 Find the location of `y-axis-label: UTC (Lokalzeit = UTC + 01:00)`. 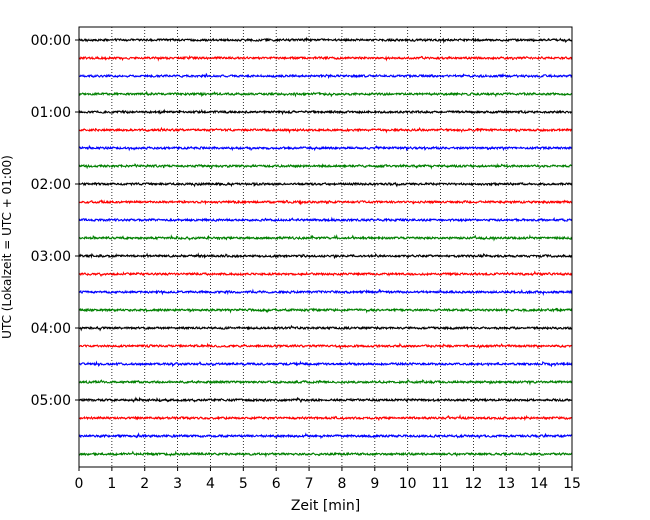

y-axis-label: UTC (Lokalzeit = UTC + 01:00) is located at coordinates (7, 247).